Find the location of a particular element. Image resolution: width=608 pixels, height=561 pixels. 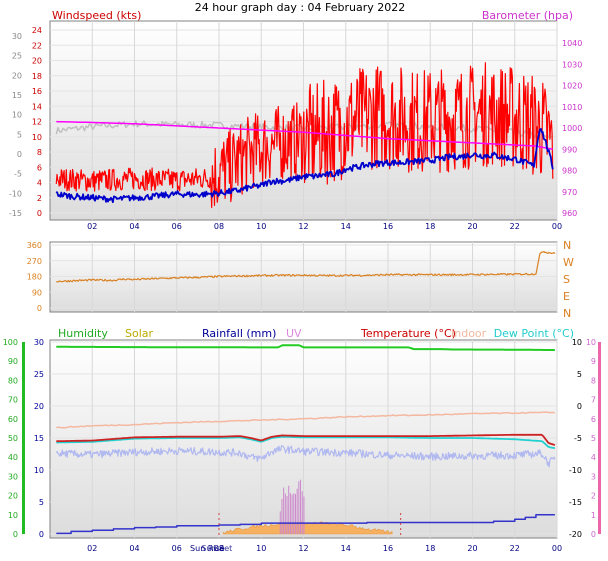

sunset-label: Sun Set is located at coordinates (216, 548).